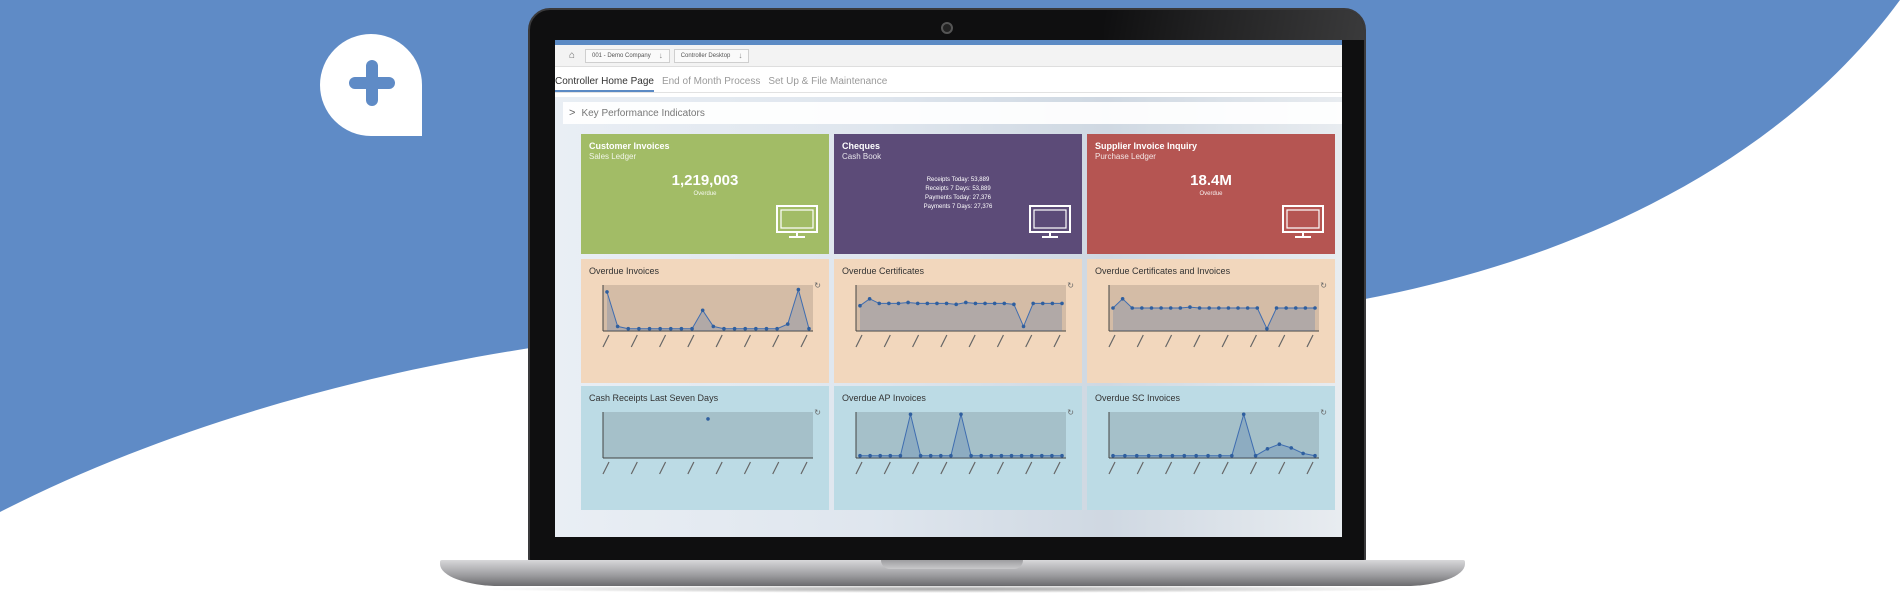 The image size is (1900, 600). I want to click on tab-end-of-month: End of Month Process, so click(711, 81).